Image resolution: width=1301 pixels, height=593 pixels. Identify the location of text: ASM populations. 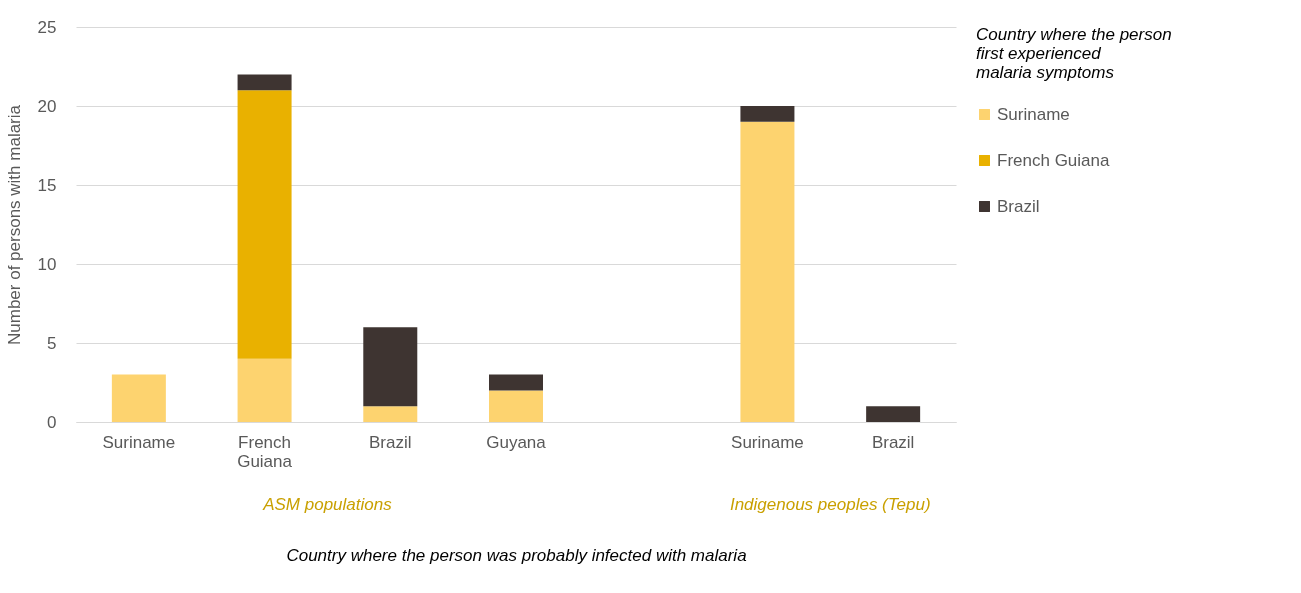
(327, 504).